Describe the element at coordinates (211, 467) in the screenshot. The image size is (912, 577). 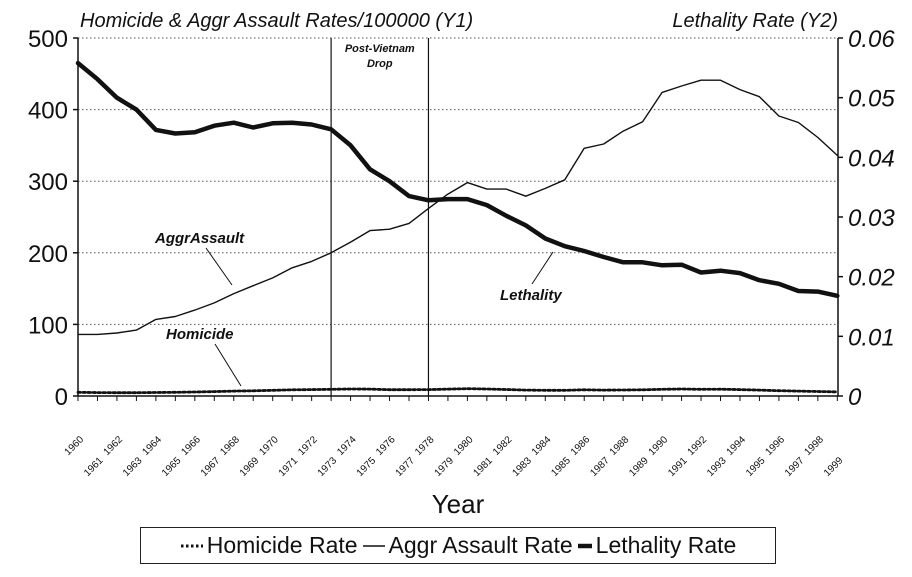
I see `x-tick-label: 1967` at that location.